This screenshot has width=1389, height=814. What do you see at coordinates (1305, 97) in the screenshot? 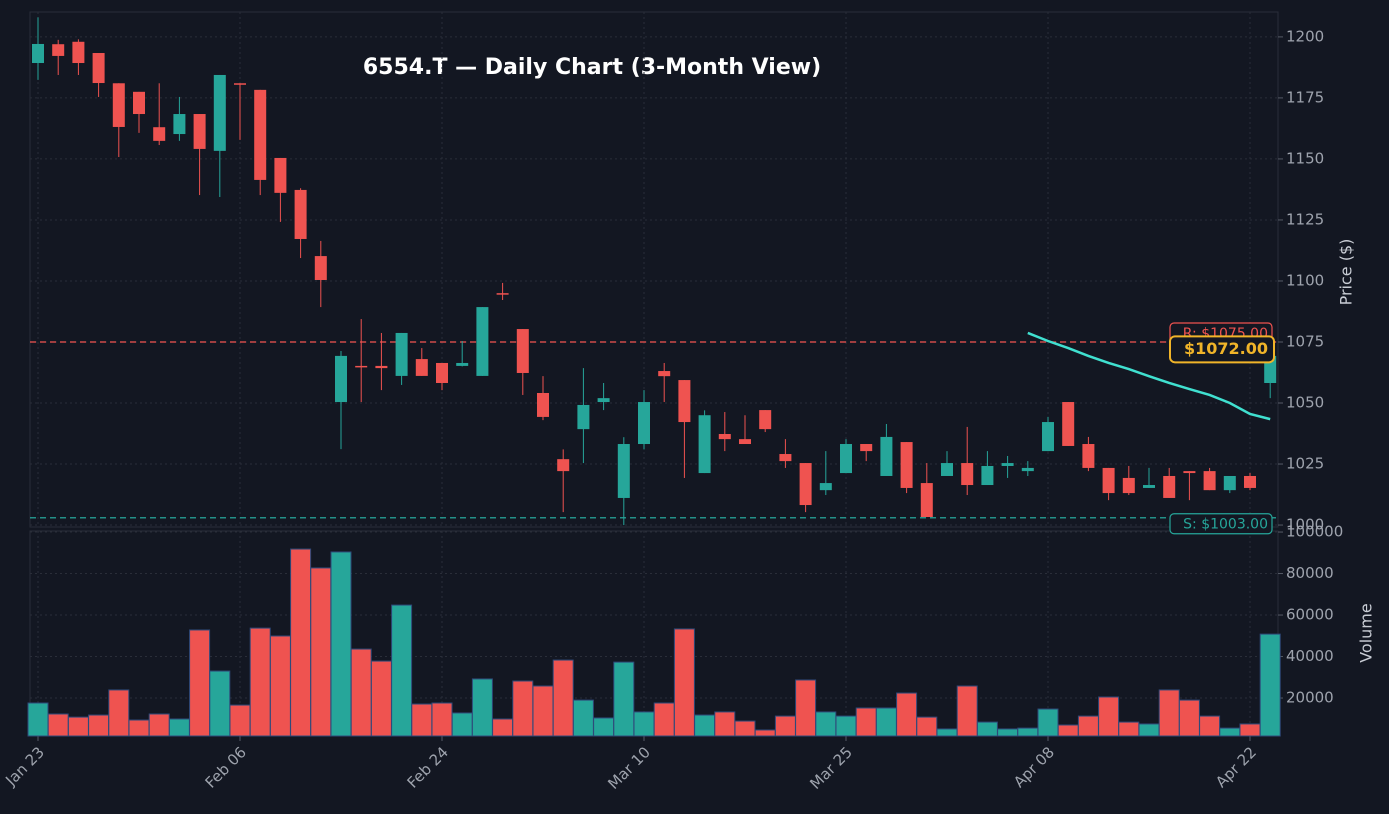
I see `y-tick-label: 1175` at bounding box center [1305, 97].